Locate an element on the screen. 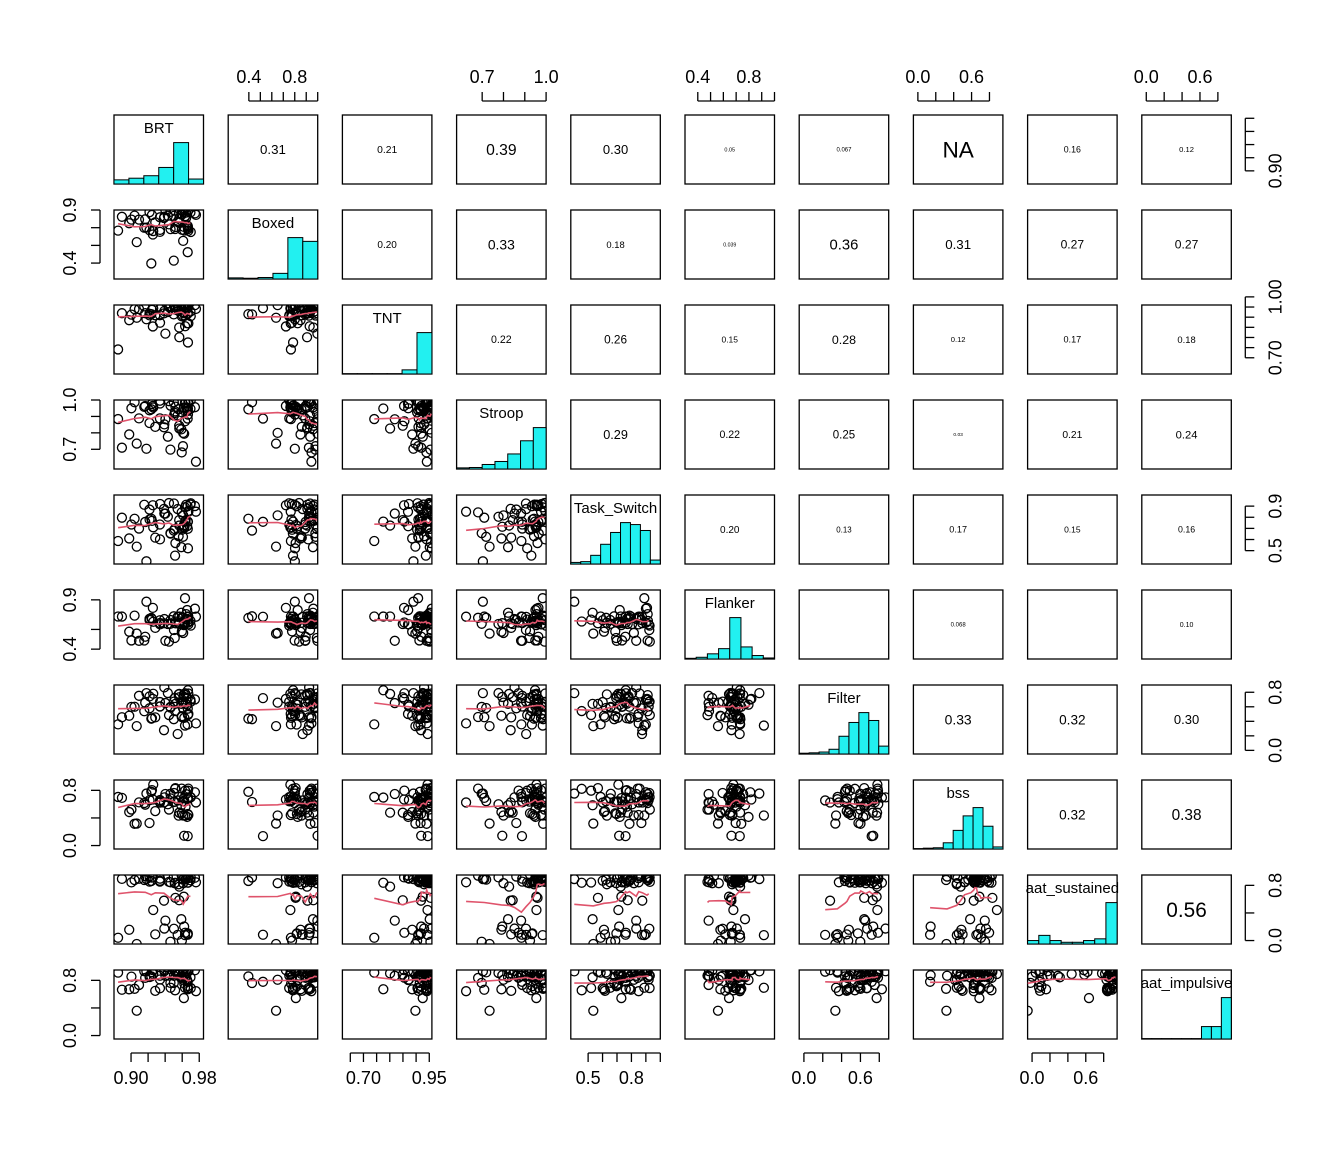 The height and width of the screenshot is (1152, 1344). panel-stroop-aat-sustained is located at coordinates (1072, 434).